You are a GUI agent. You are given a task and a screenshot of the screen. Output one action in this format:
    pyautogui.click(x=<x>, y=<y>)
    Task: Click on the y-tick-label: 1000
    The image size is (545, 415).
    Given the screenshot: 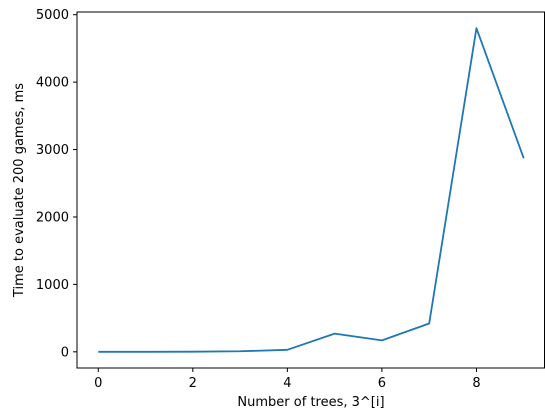 What is the action you would take?
    pyautogui.click(x=52, y=285)
    